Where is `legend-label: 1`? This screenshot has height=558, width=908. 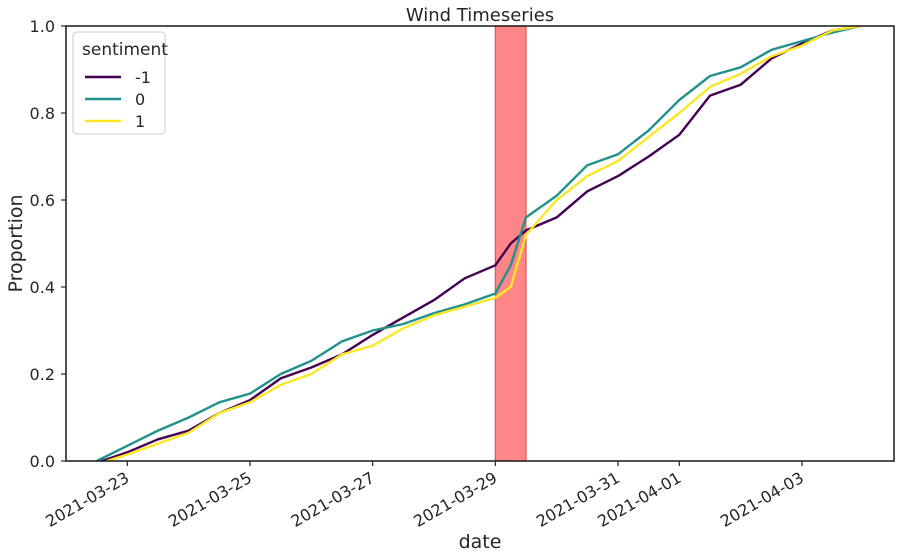
legend-label: 1 is located at coordinates (140, 121).